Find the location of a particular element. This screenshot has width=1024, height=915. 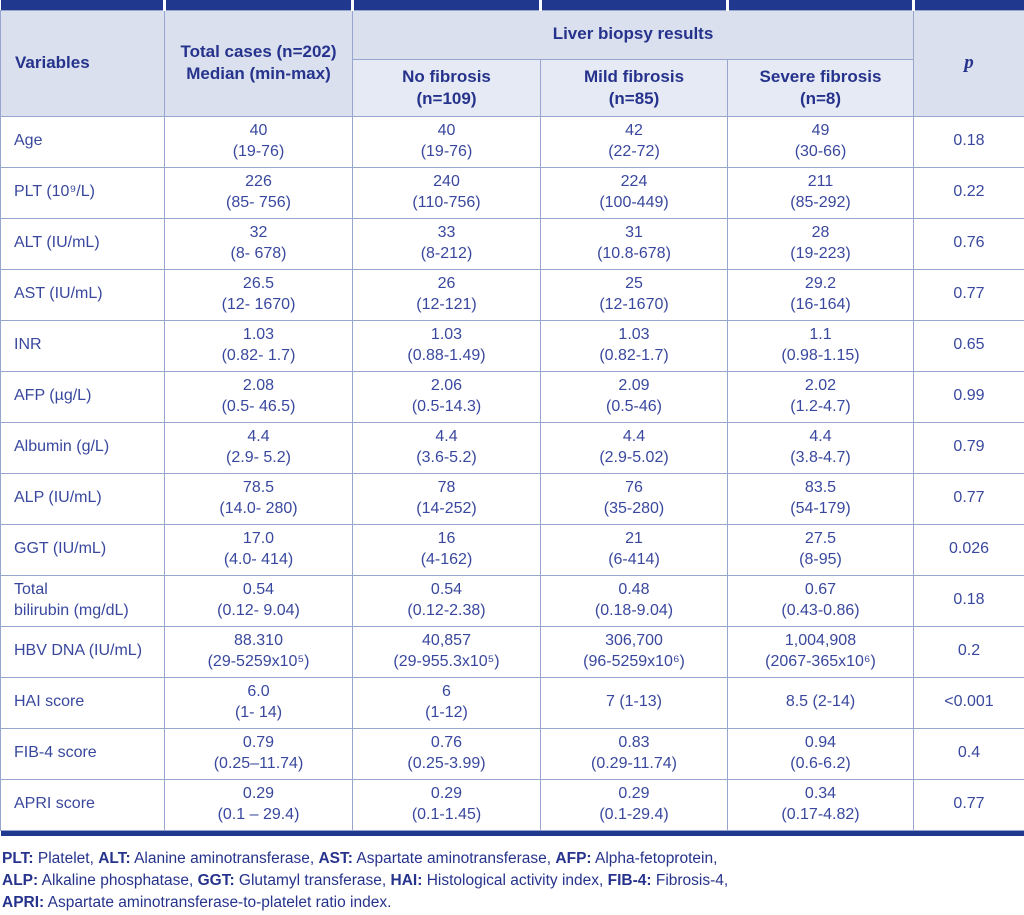

value-cell-severe-fibrosis: 83.5 (54-179) is located at coordinates (820, 498).